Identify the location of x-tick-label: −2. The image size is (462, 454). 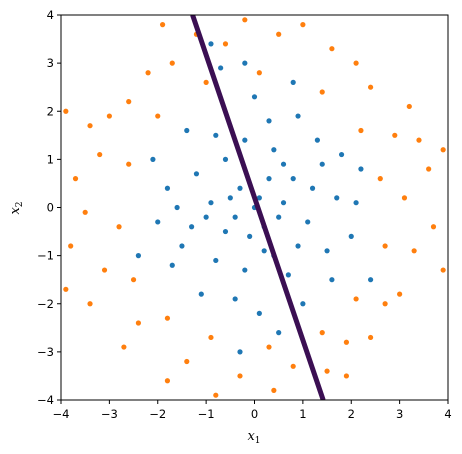
(157, 414).